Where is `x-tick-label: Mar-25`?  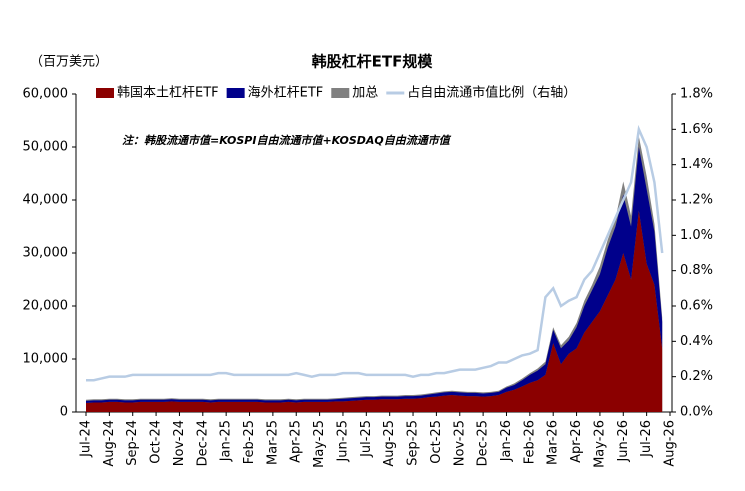
x-tick-label: Mar-25 is located at coordinates (272, 442).